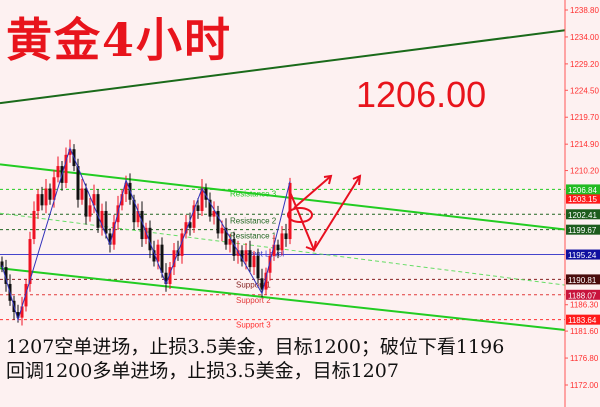 This screenshot has width=600, height=407. Describe the element at coordinates (253, 220) in the screenshot. I see `level-label: Resistance 2` at that location.